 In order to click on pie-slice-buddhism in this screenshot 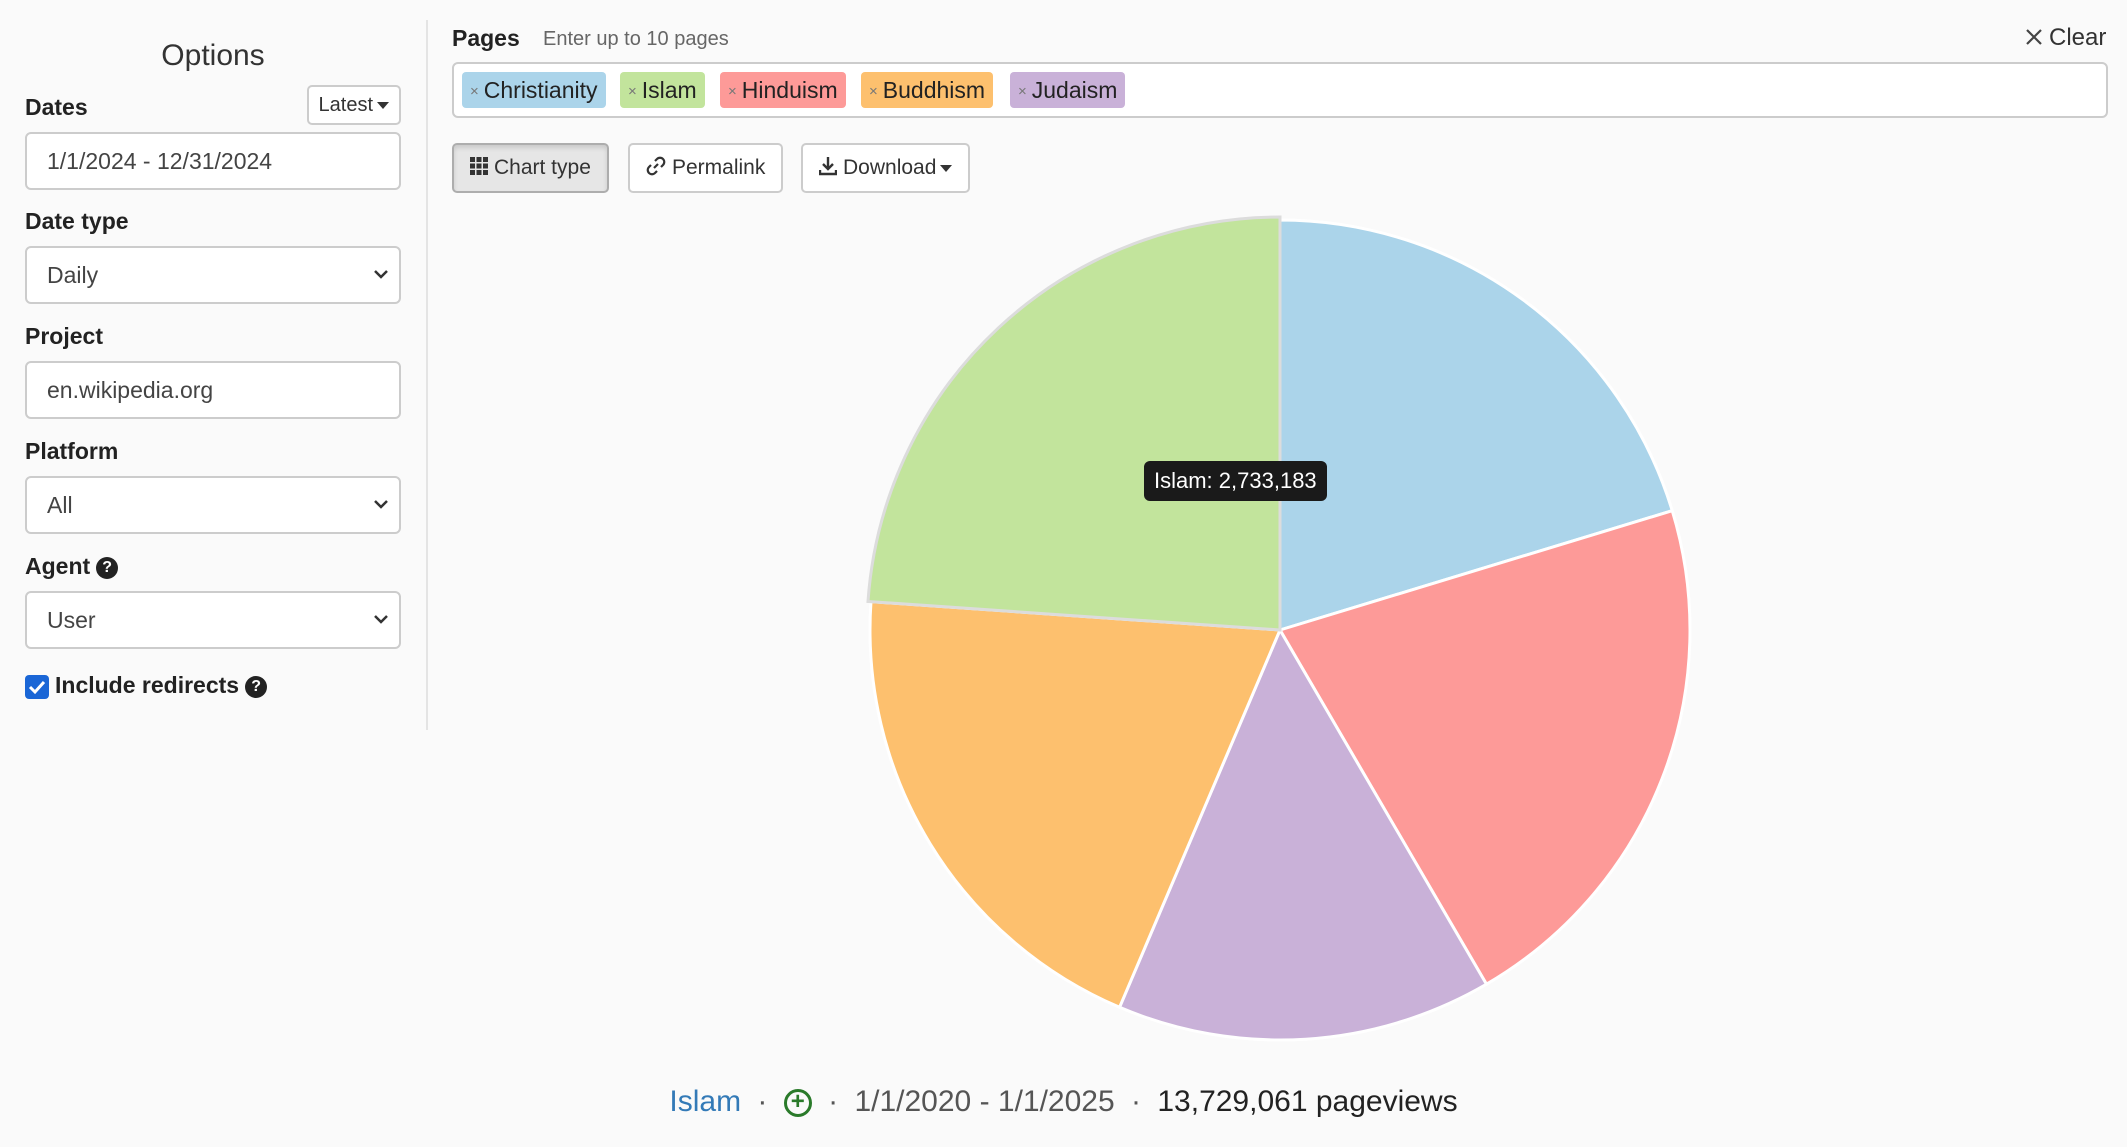, I will do `click(1075, 805)`.